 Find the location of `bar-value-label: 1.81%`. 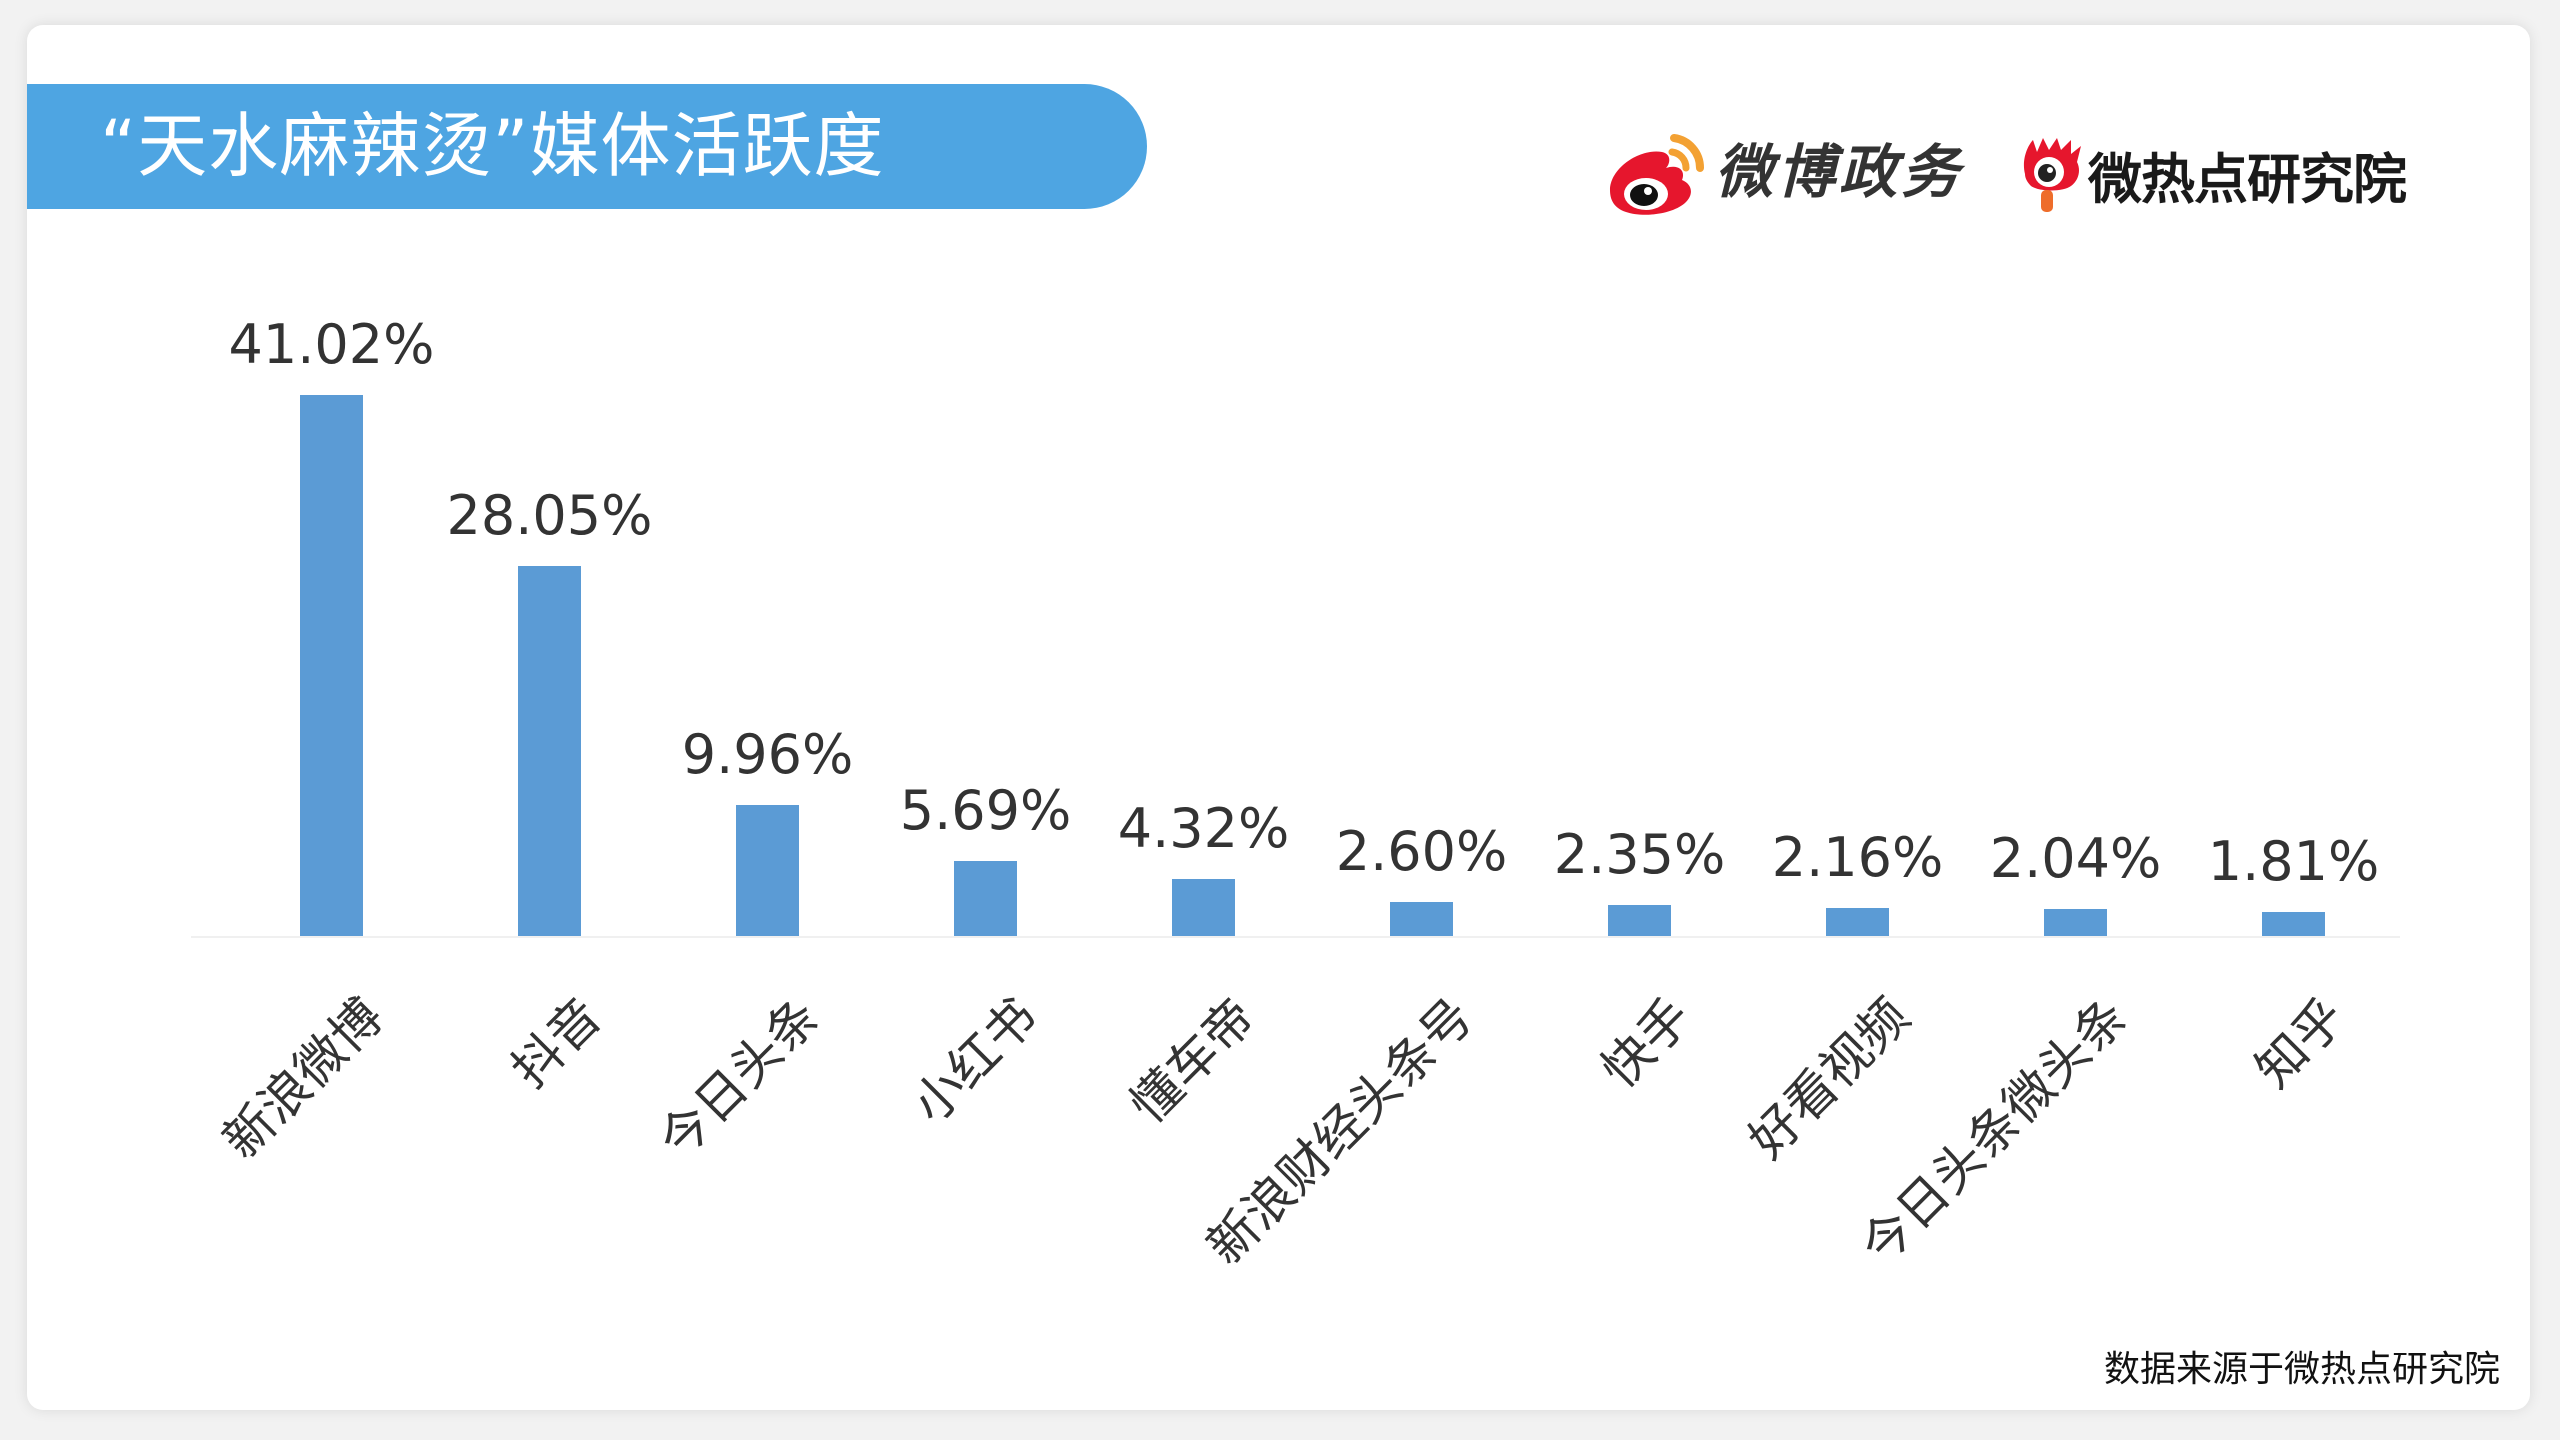

bar-value-label: 1.81% is located at coordinates (2293, 861).